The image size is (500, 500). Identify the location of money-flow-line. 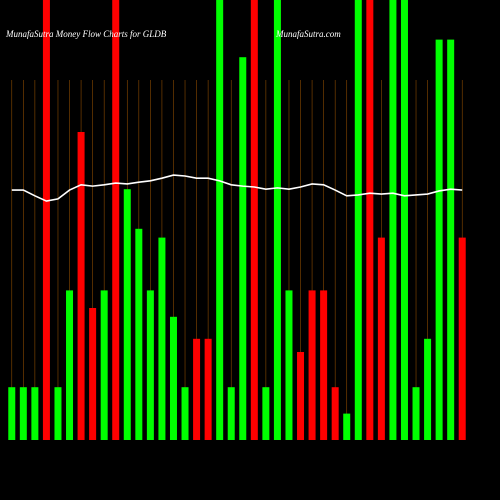
(237, 188).